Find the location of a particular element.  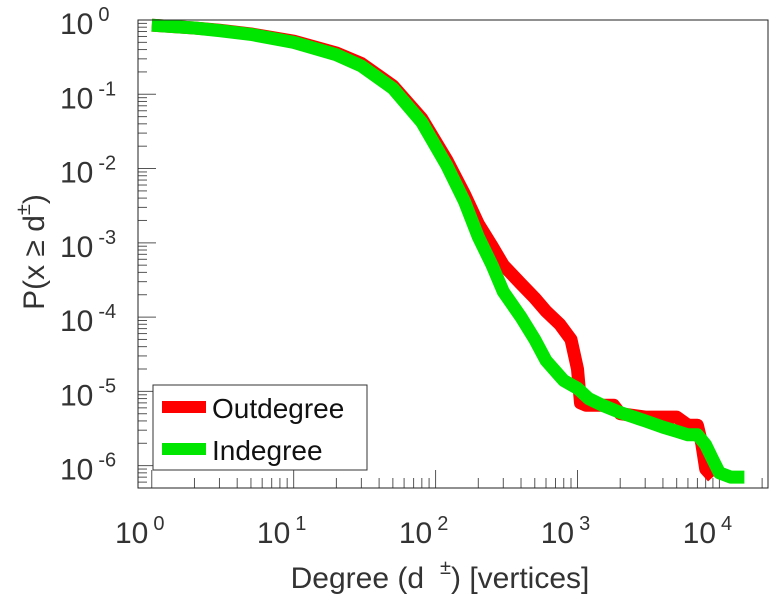

x-tick-label-2: 10 2 is located at coordinates (424, 531).